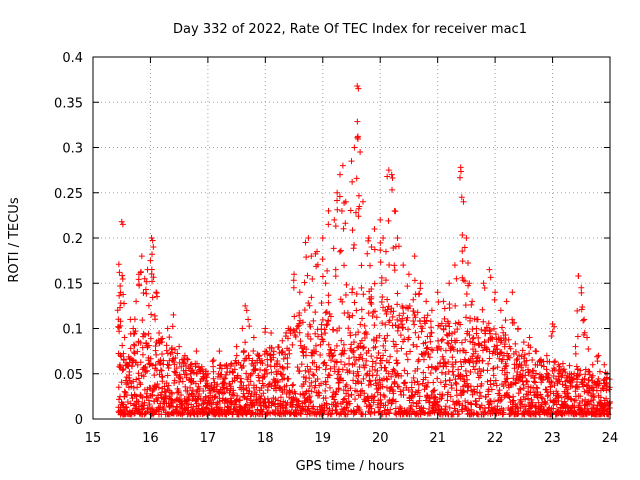 The image size is (640, 480). What do you see at coordinates (68, 194) in the screenshot?
I see `y-tick-label: 0.25` at bounding box center [68, 194].